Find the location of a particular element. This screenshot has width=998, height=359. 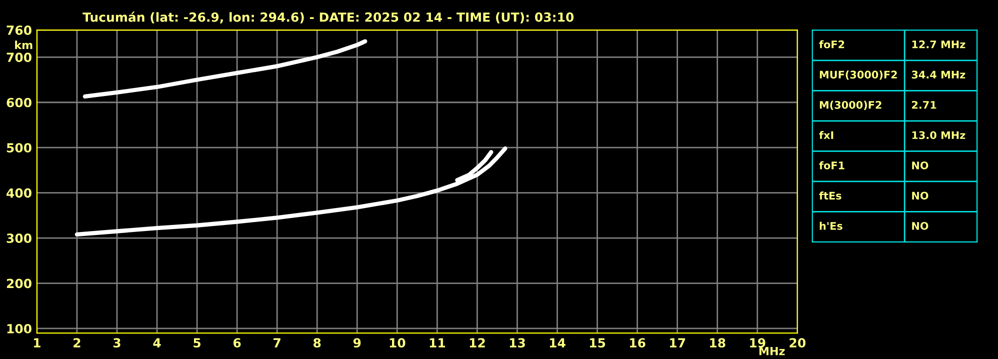

text: ftEs is located at coordinates (830, 196).